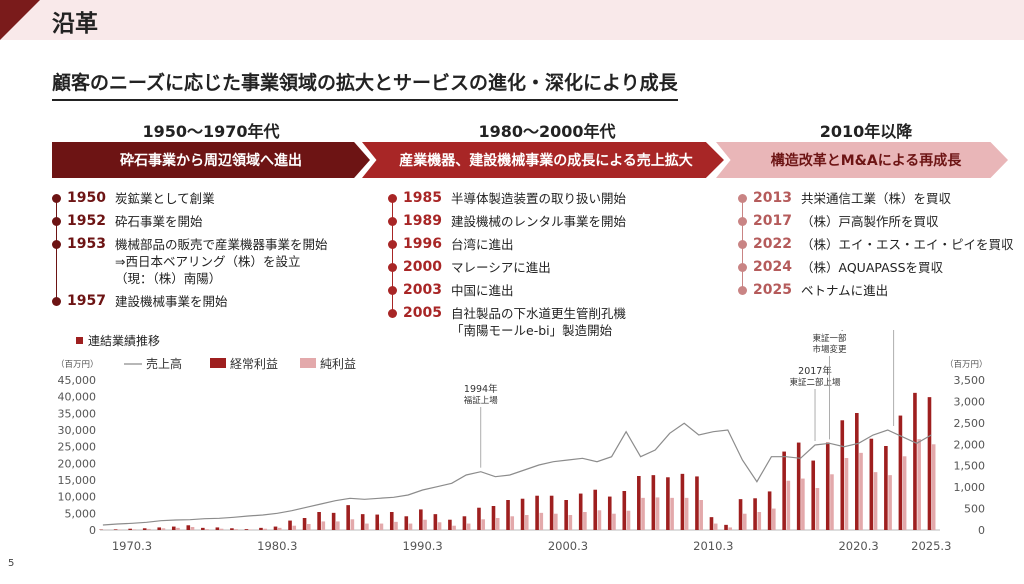 This screenshot has height=584, width=1024. I want to click on timeline-text: 建設機械事業を開始, so click(171, 301).